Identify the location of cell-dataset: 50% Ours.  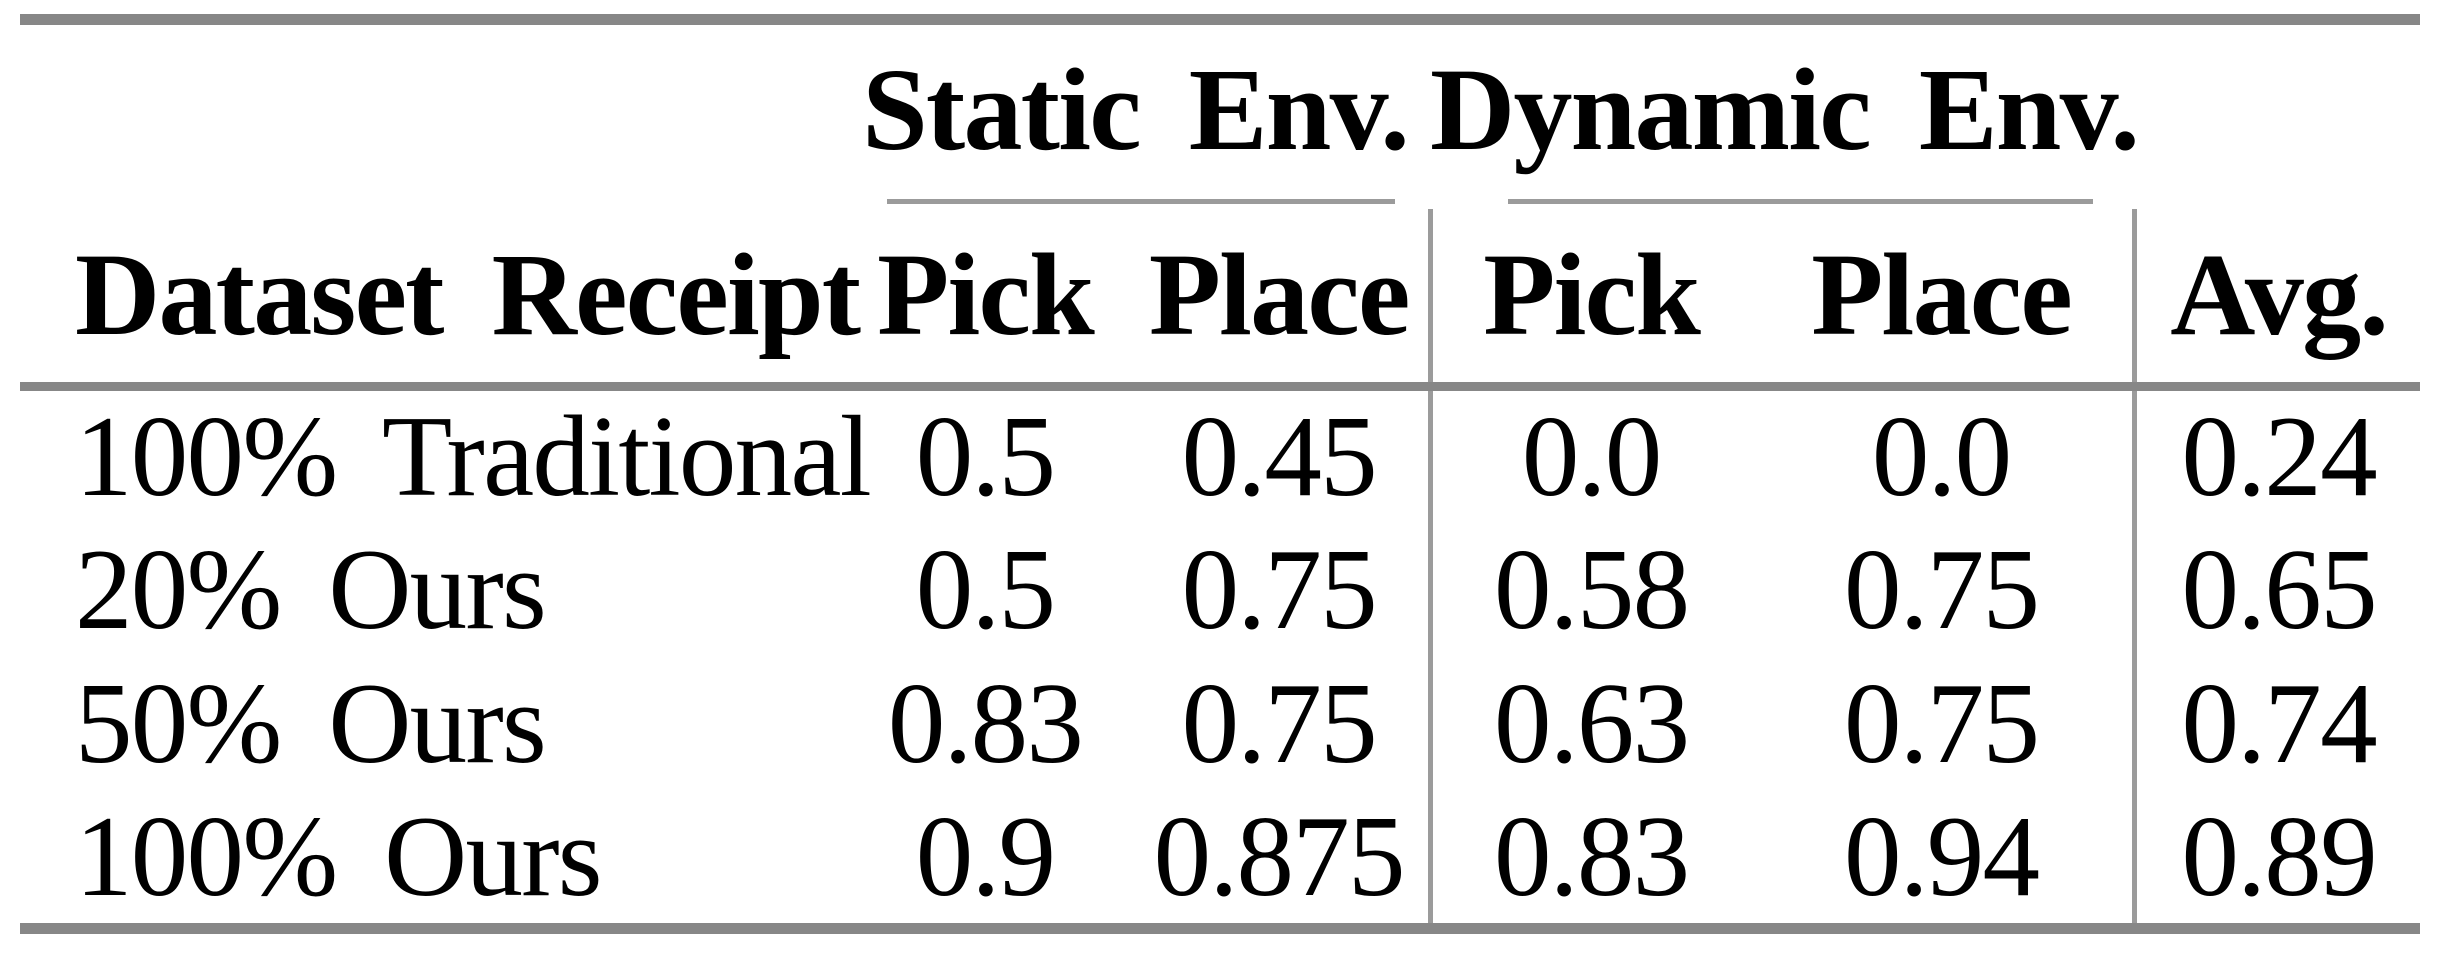
(311, 723).